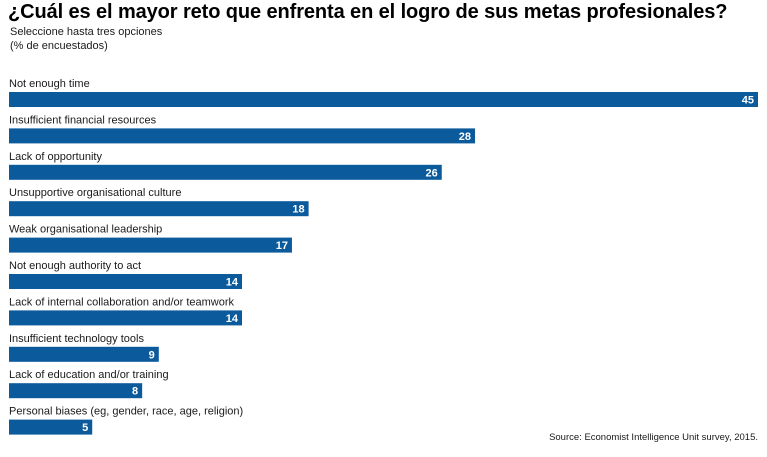 The image size is (767, 457). Describe the element at coordinates (86, 32) in the screenshot. I see `chart-subtitle: Seleccione hasta tres opciones` at that location.